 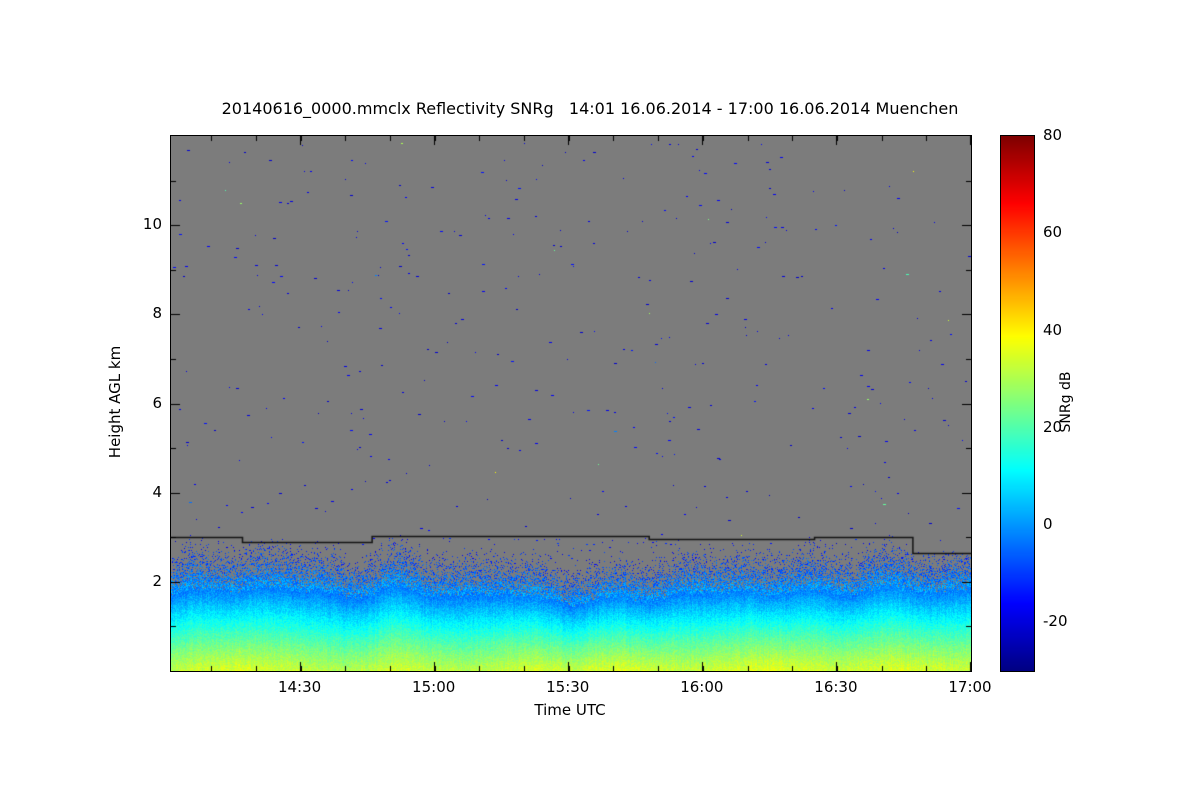 I want to click on y-tick-label: 8, so click(x=157, y=313).